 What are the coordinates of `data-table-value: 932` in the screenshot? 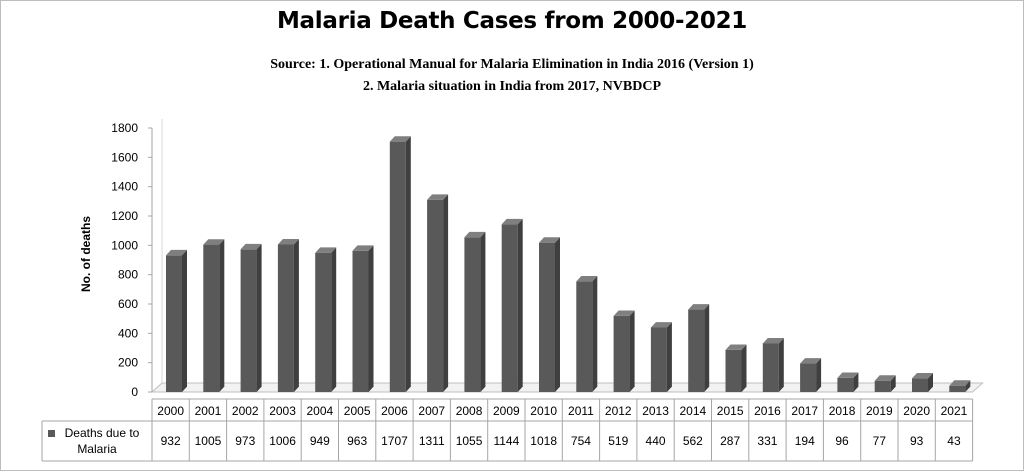 It's located at (171, 441).